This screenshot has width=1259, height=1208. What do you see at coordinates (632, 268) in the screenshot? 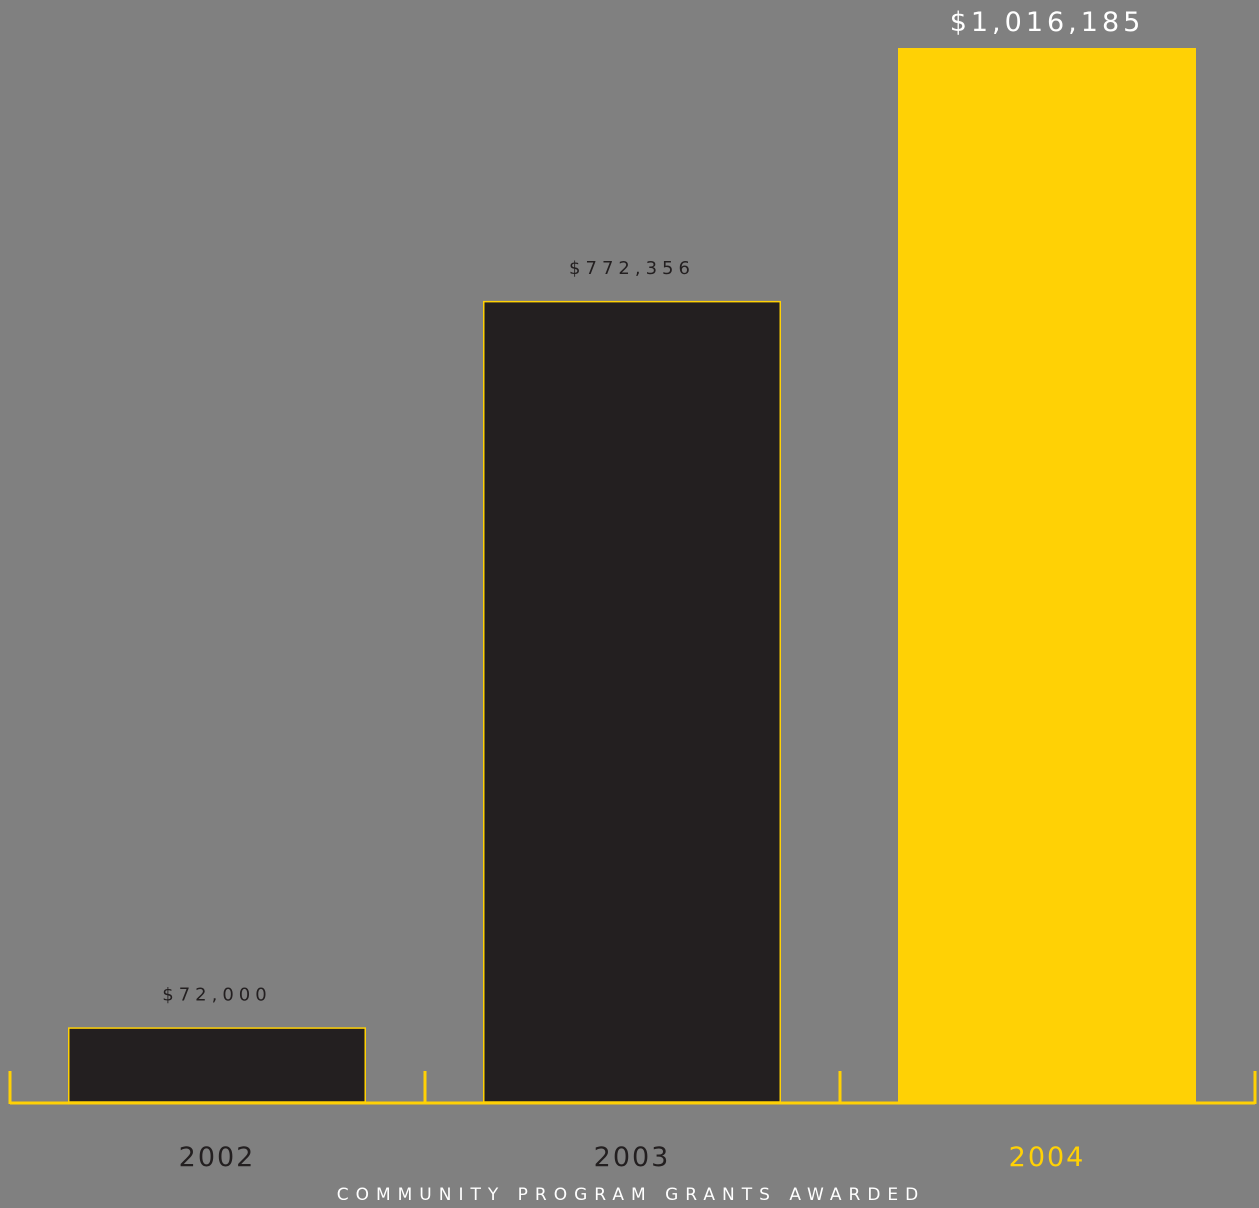
I see `value-label-2003: $772,356` at bounding box center [632, 268].